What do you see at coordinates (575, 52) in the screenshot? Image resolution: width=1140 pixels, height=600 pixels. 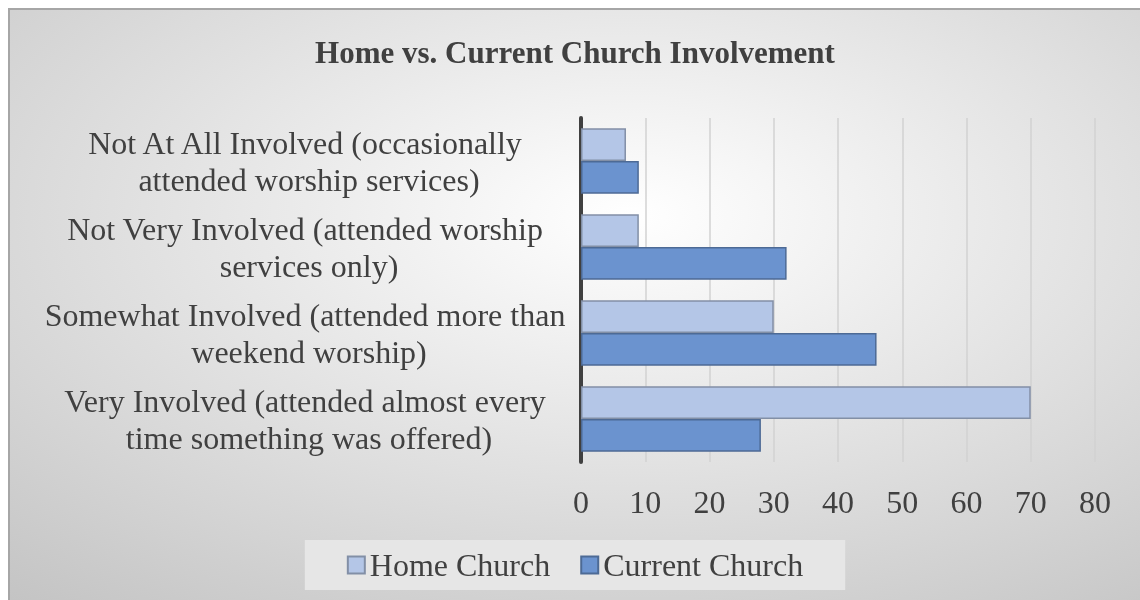 I see `chart-title: Home vs. Current Church Involvement` at bounding box center [575, 52].